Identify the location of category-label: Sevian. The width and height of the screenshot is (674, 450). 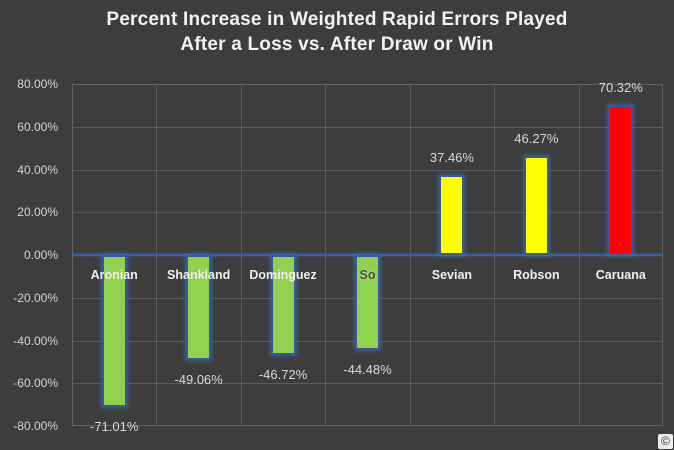
(452, 275).